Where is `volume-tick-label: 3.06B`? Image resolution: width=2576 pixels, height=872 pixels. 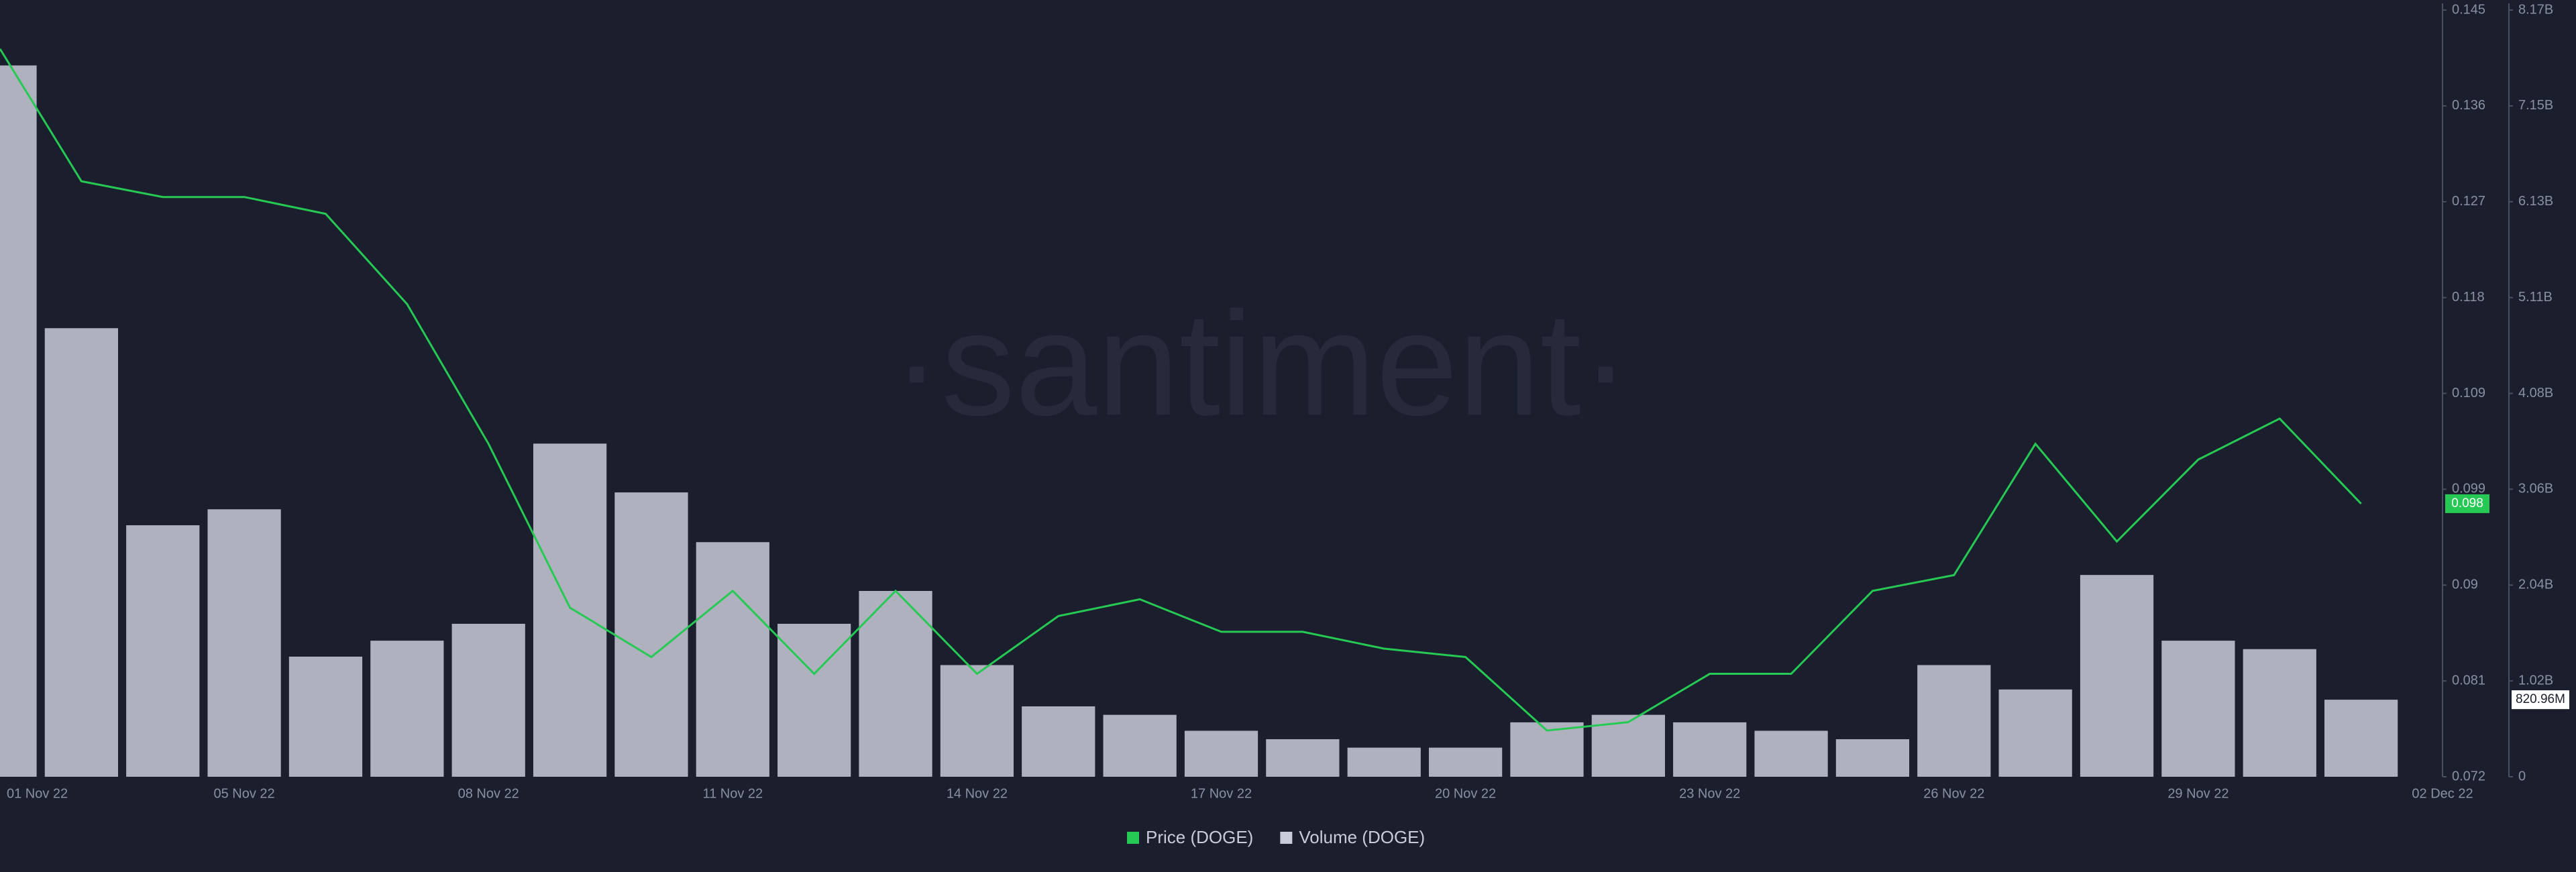 volume-tick-label: 3.06B is located at coordinates (2535, 489).